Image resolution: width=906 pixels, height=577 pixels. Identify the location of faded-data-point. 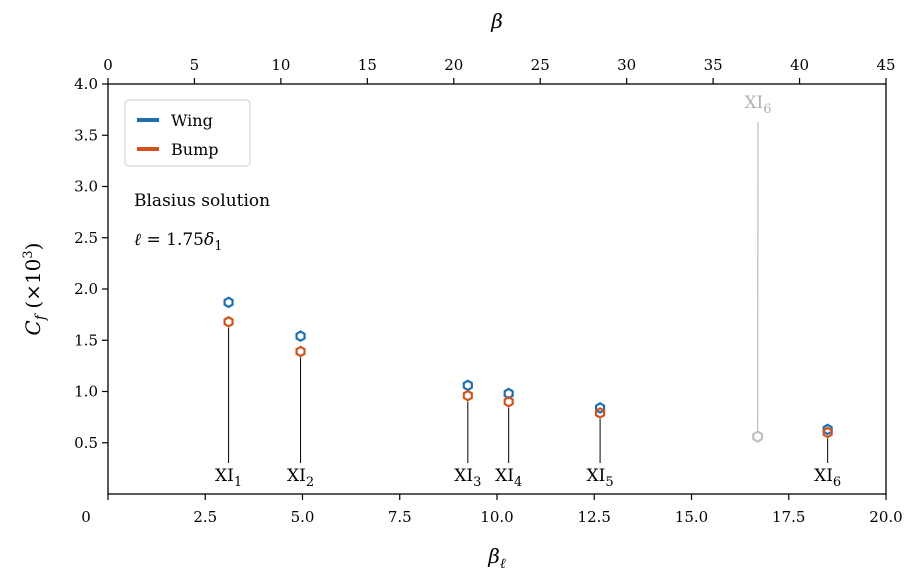
(758, 436).